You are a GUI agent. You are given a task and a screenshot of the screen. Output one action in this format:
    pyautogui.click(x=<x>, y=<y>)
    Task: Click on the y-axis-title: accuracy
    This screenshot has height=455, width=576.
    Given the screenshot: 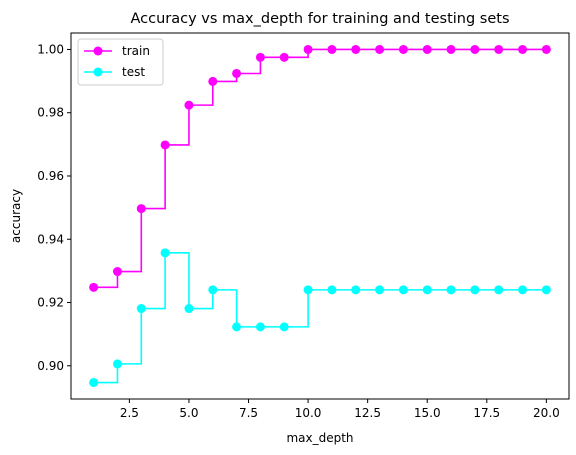 What is the action you would take?
    pyautogui.click(x=16, y=216)
    